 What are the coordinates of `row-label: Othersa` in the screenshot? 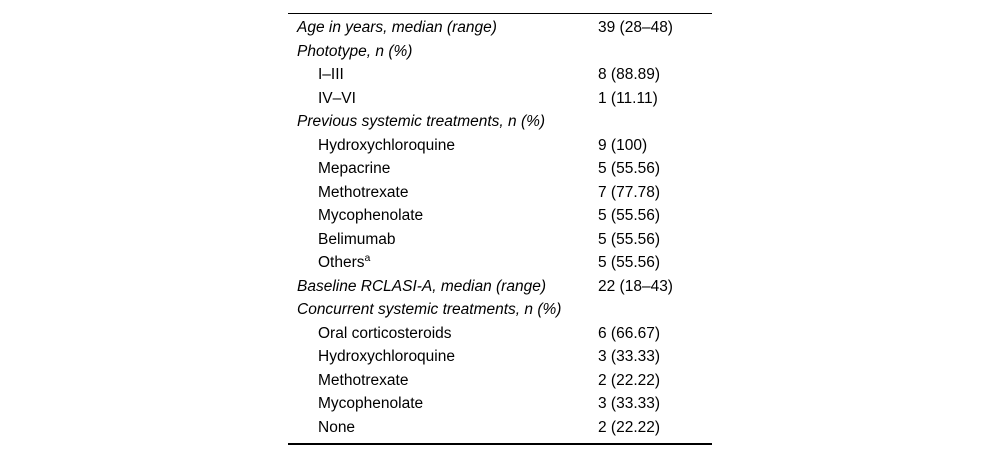 It's located at (443, 263).